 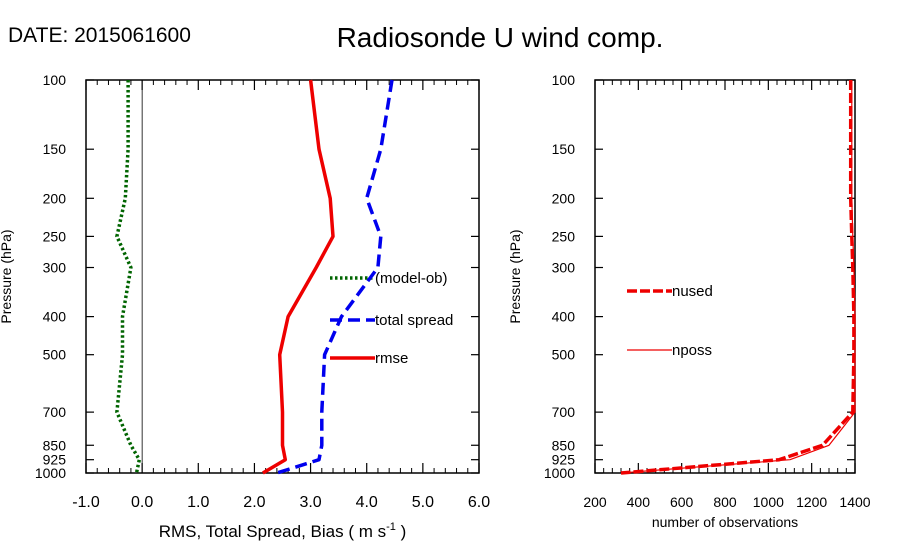 I want to click on x-axis-label: number of observations, so click(x=725, y=522).